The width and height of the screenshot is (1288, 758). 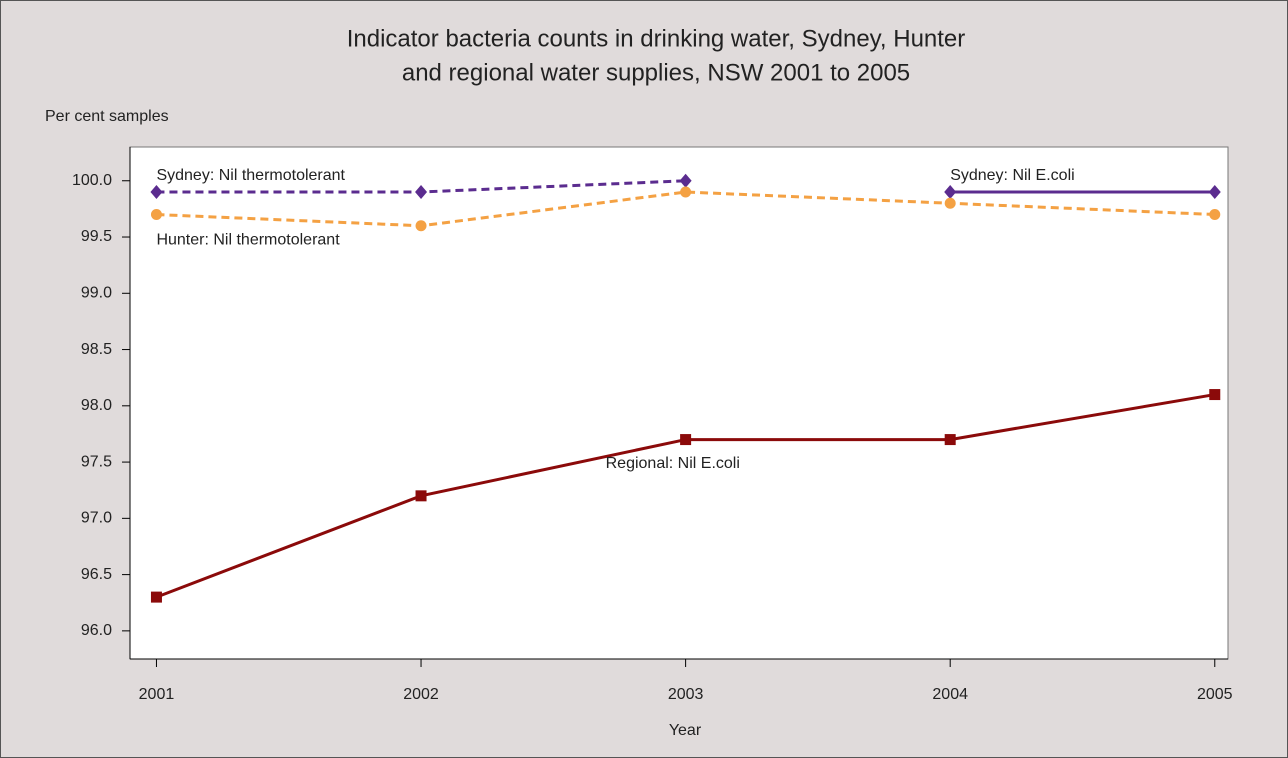 What do you see at coordinates (96, 236) in the screenshot?
I see `y-tick-label: 99.5` at bounding box center [96, 236].